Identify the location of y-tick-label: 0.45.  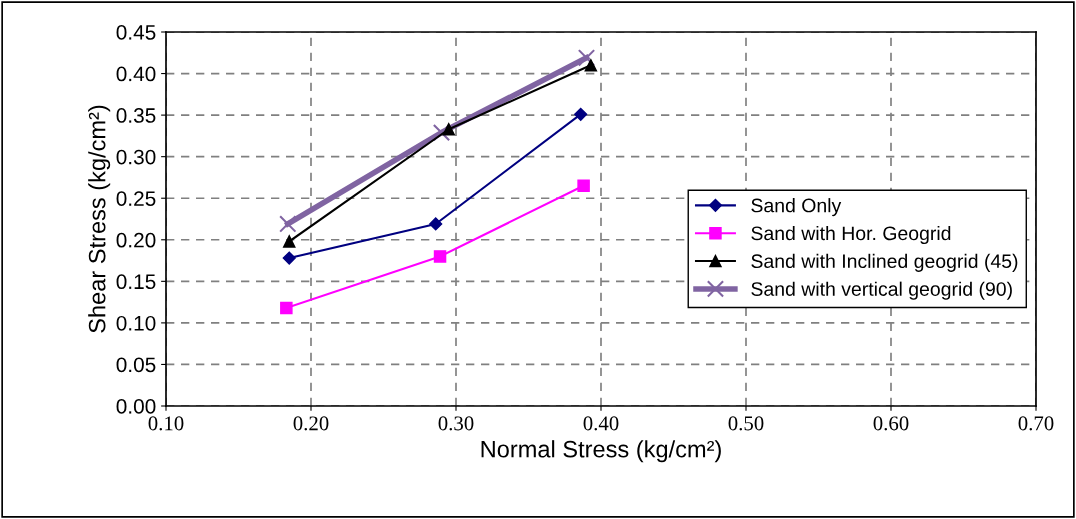
(136, 32).